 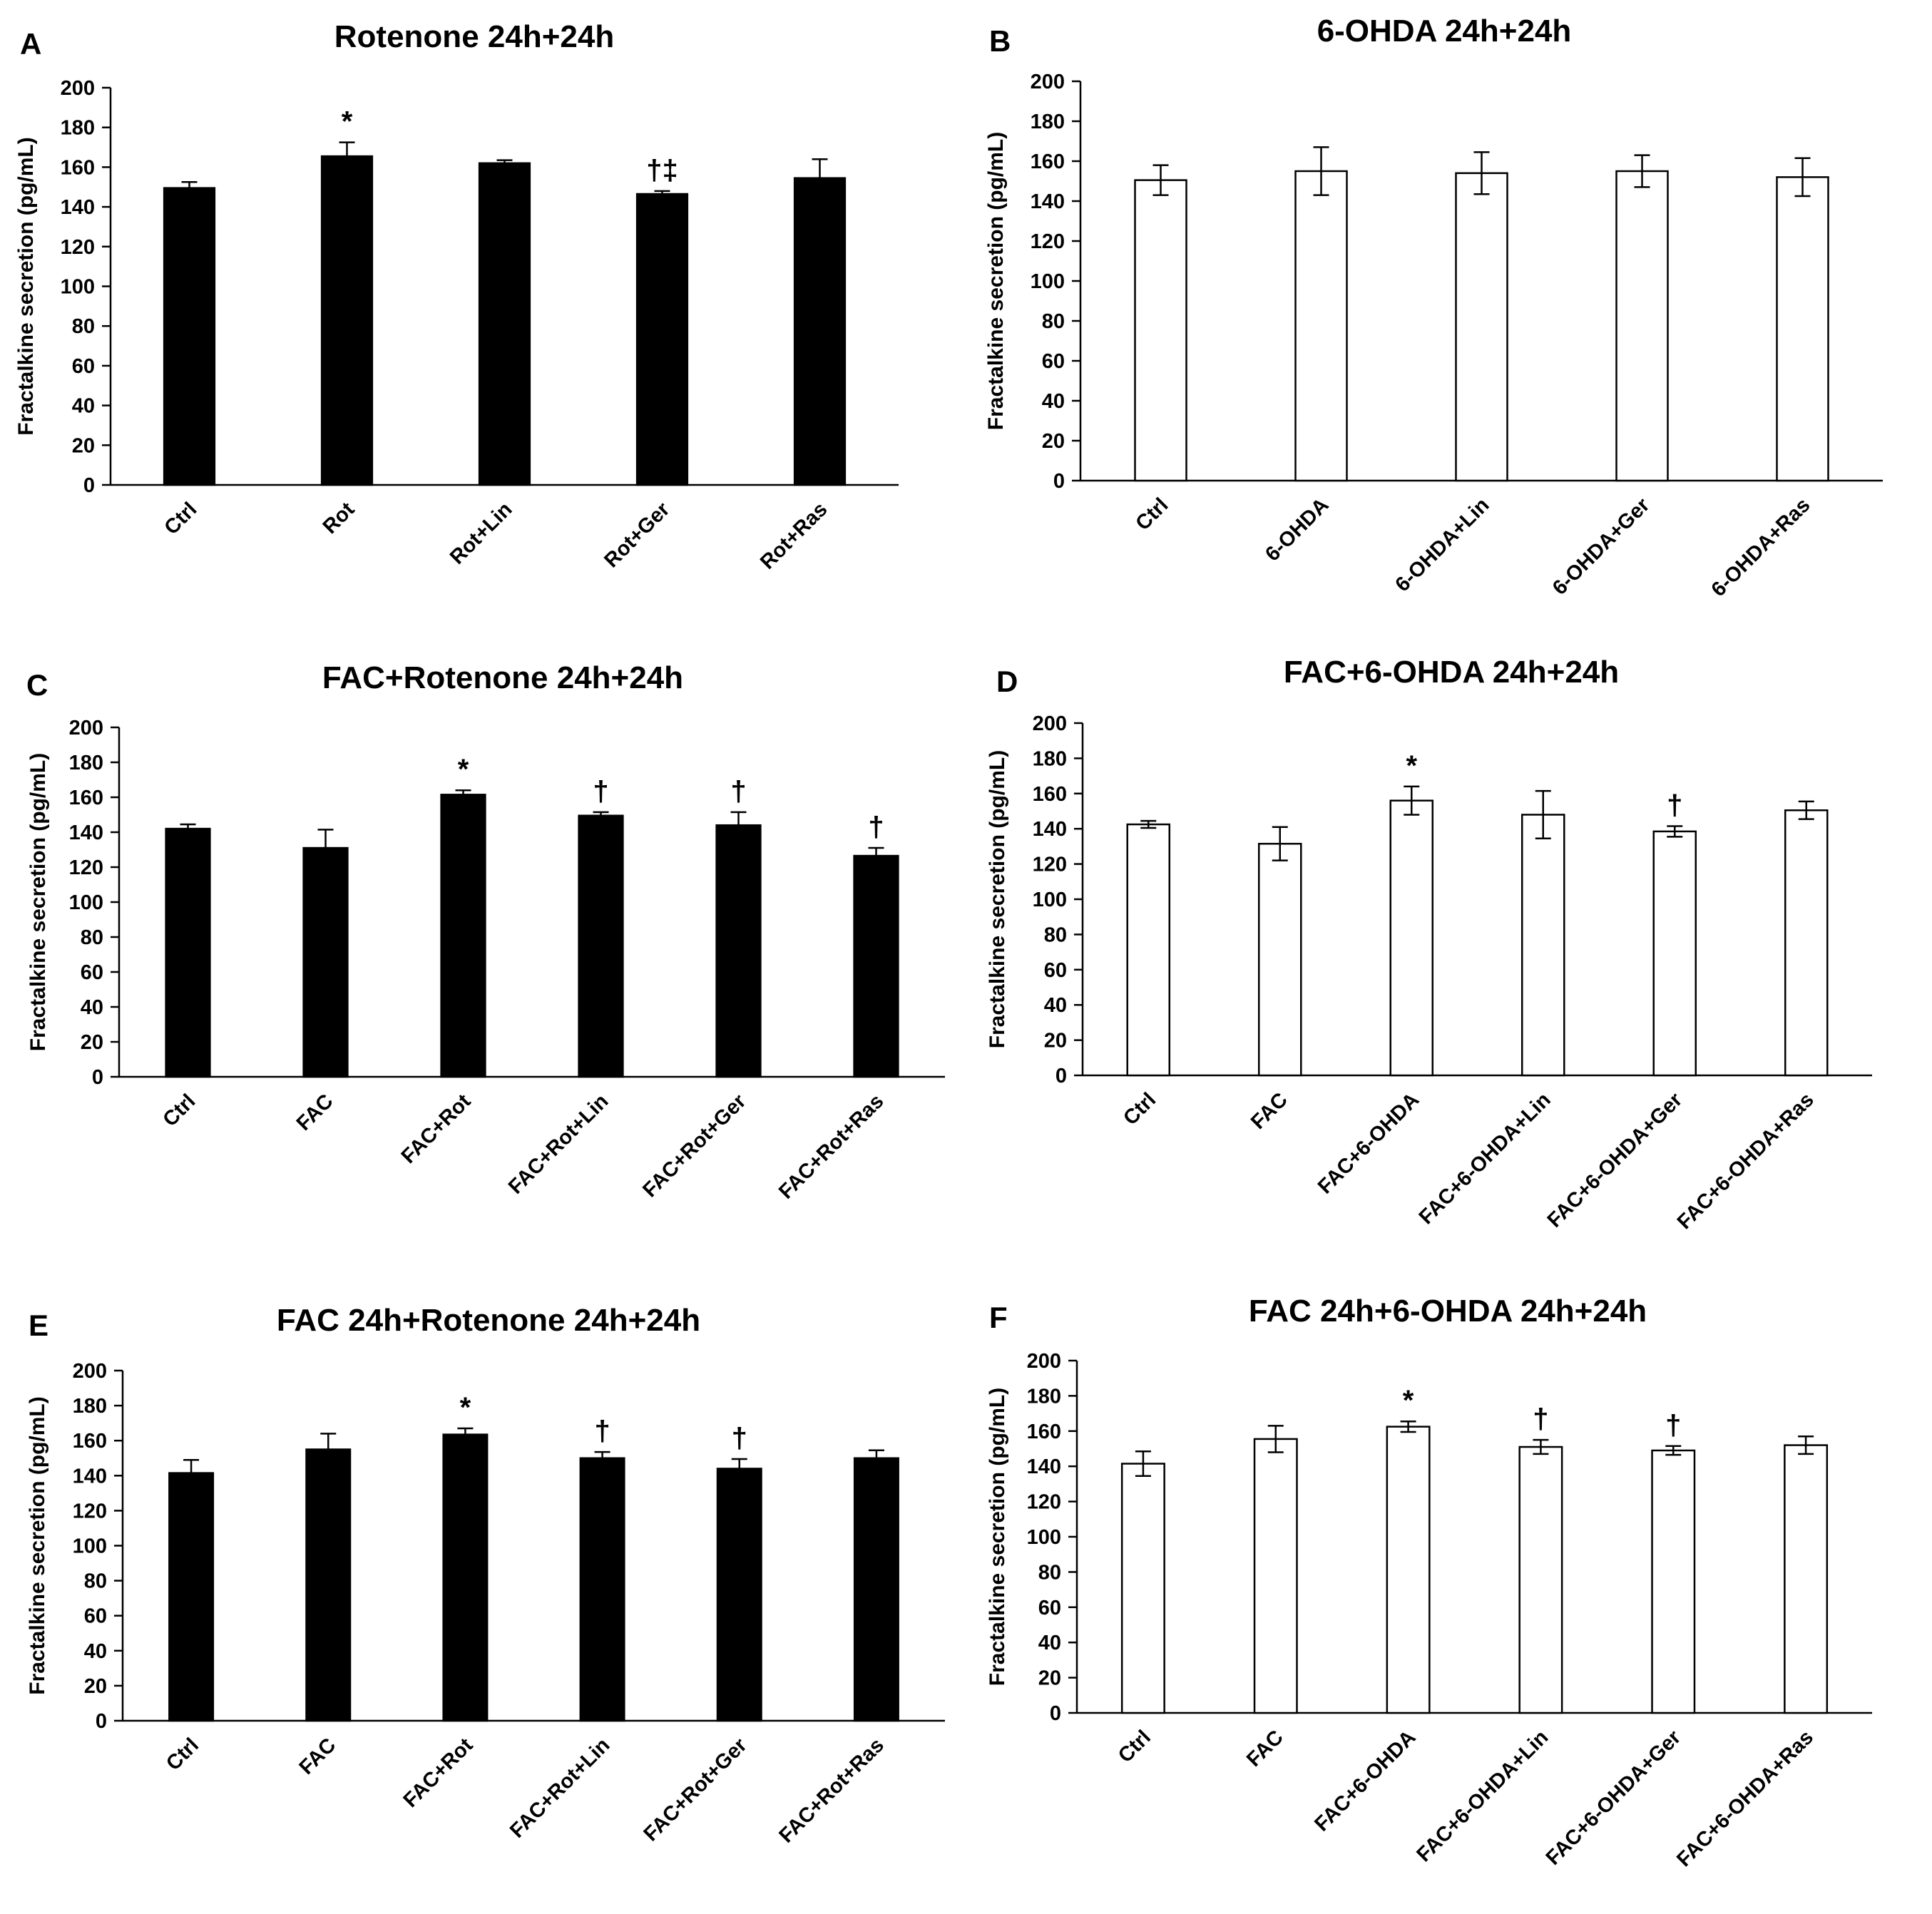 I want to click on panel-label: D, so click(x=1007, y=682).